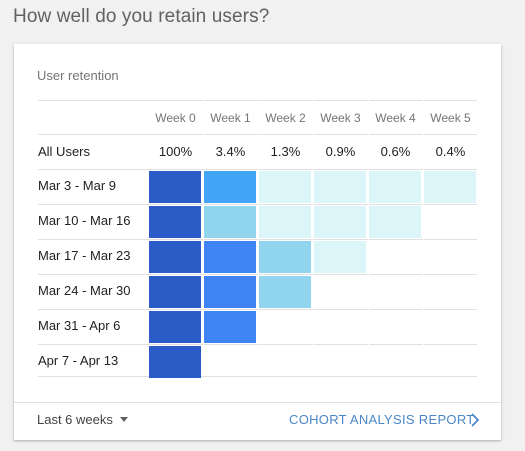 Image resolution: width=525 pixels, height=451 pixels. Describe the element at coordinates (64, 151) in the screenshot. I see `all-users-label: All Users` at that location.